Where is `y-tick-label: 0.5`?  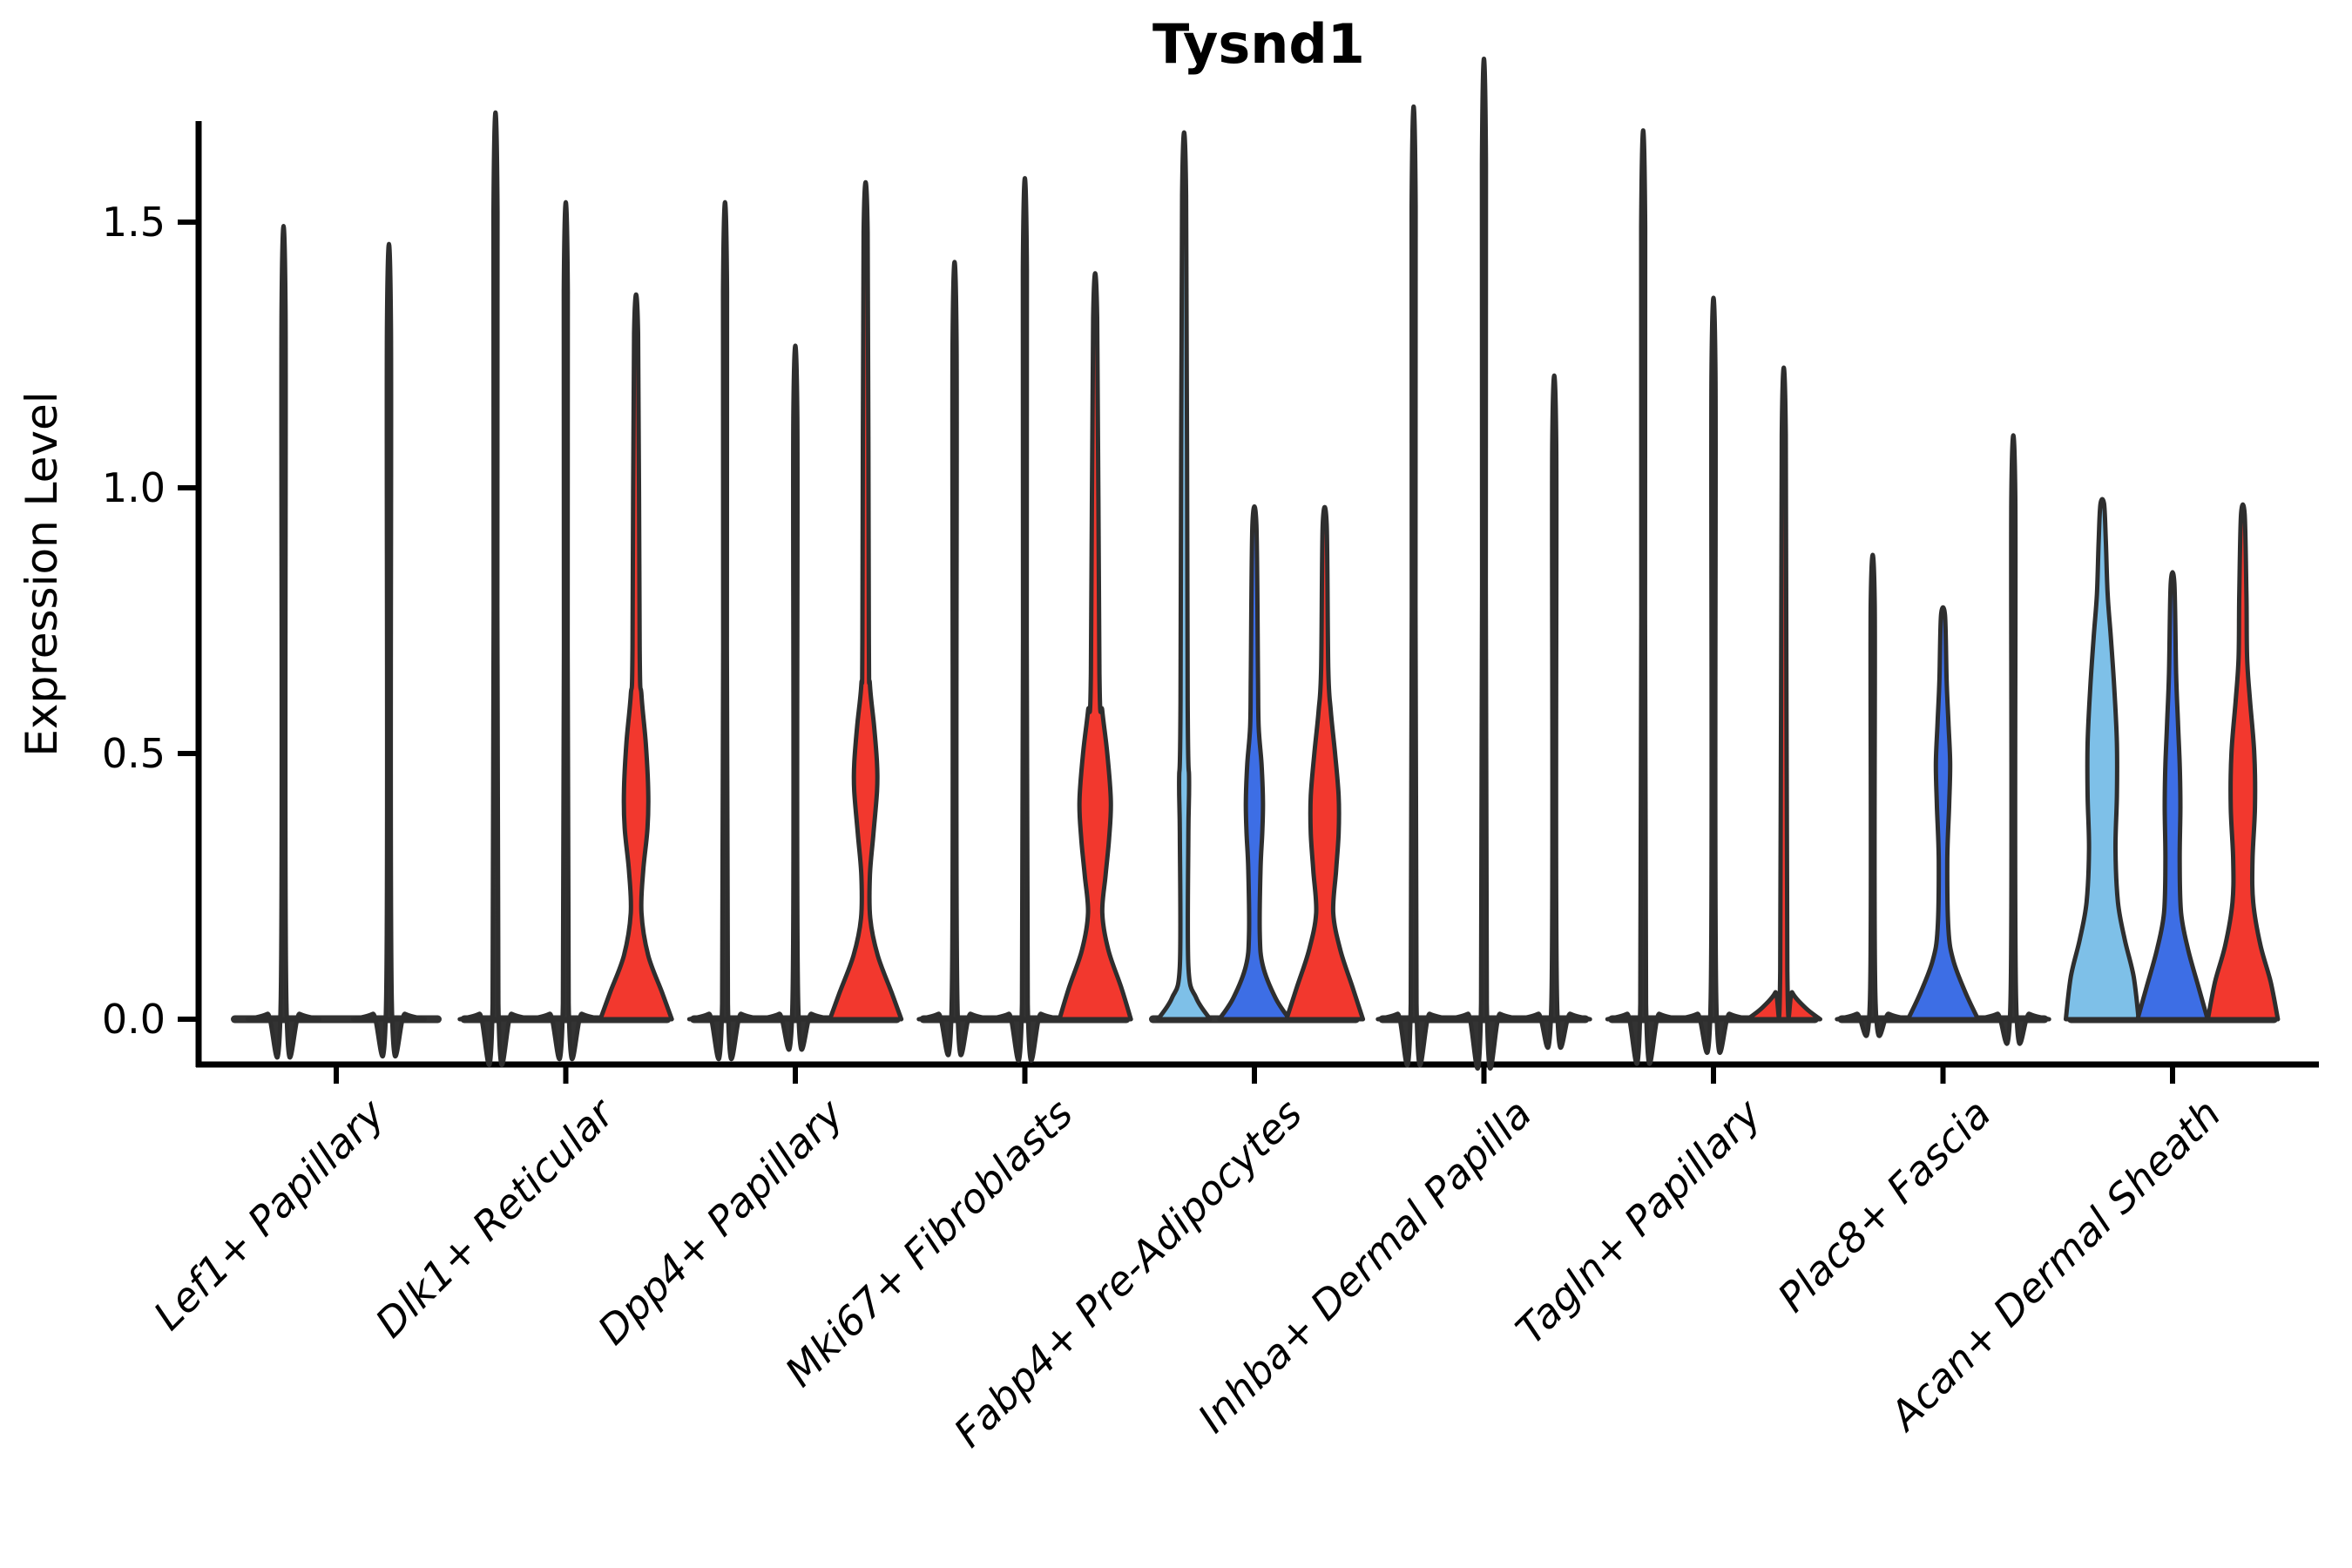 y-tick-label: 0.5 is located at coordinates (134, 753).